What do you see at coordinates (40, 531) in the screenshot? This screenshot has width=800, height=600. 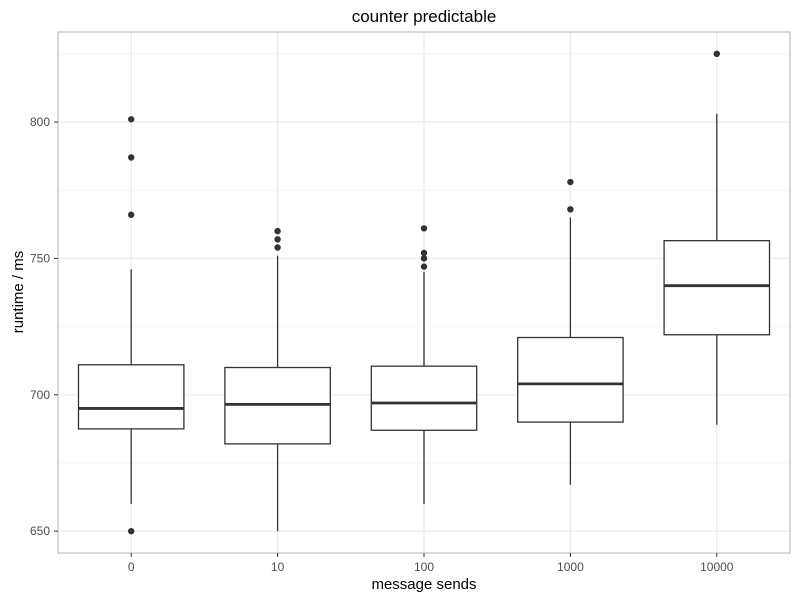 I see `y-tick-label: 650` at bounding box center [40, 531].